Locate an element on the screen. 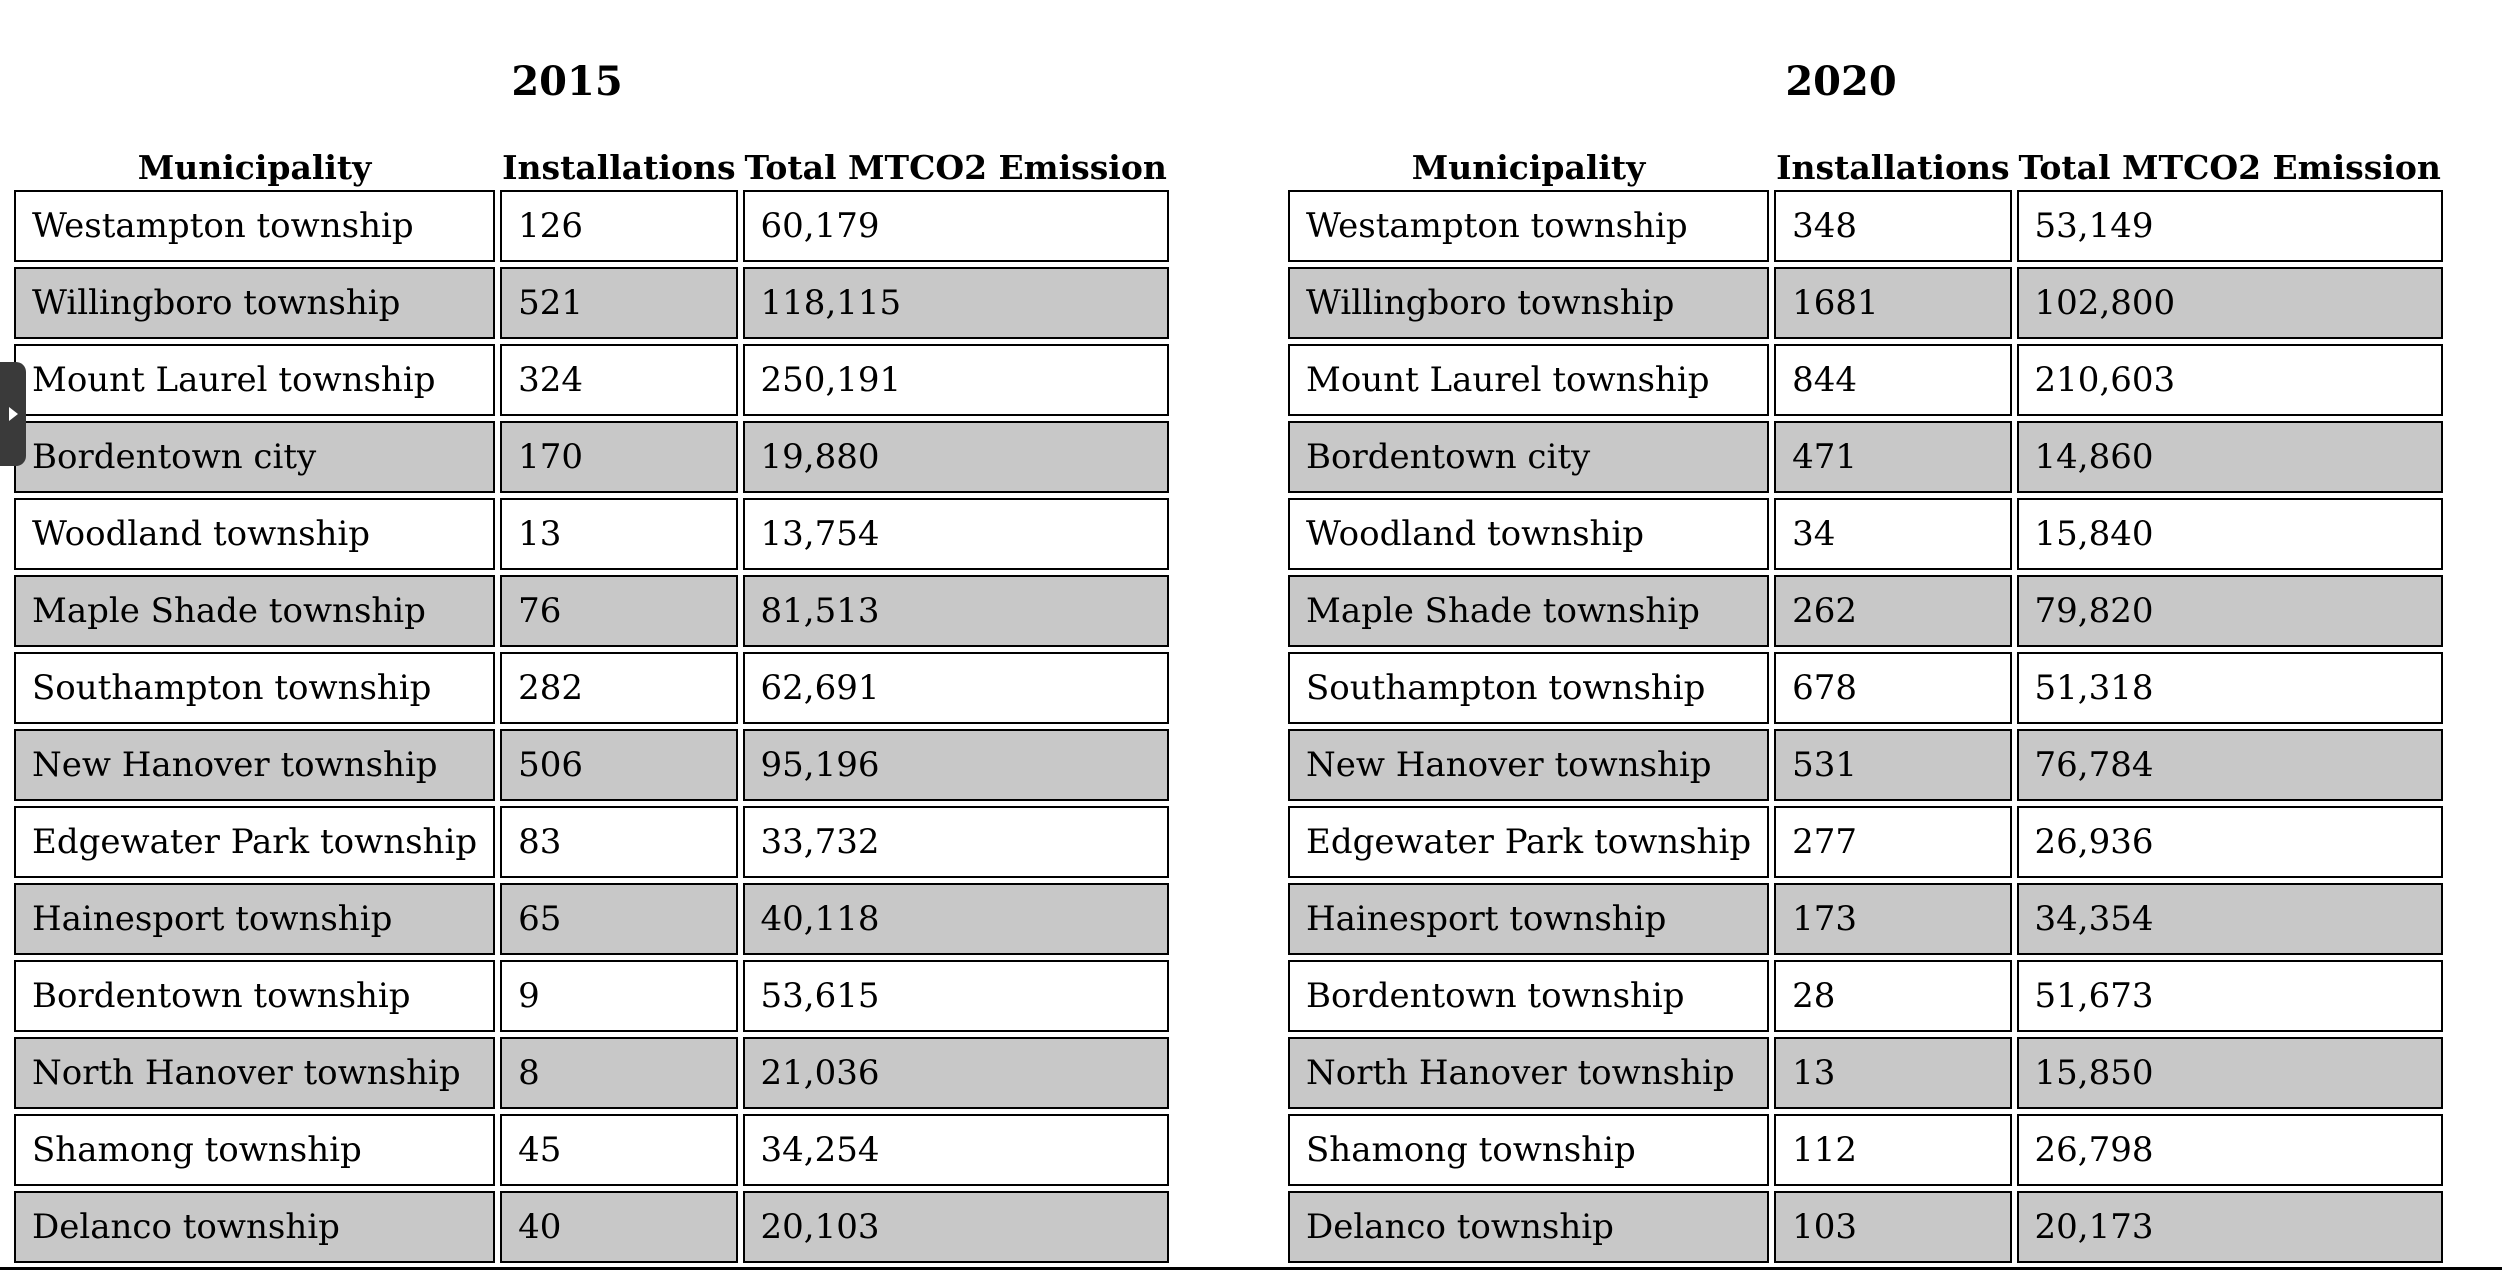 Image resolution: width=2502 pixels, height=1270 pixels. table-row: Willingboro township 521 118,115 is located at coordinates (591, 303).